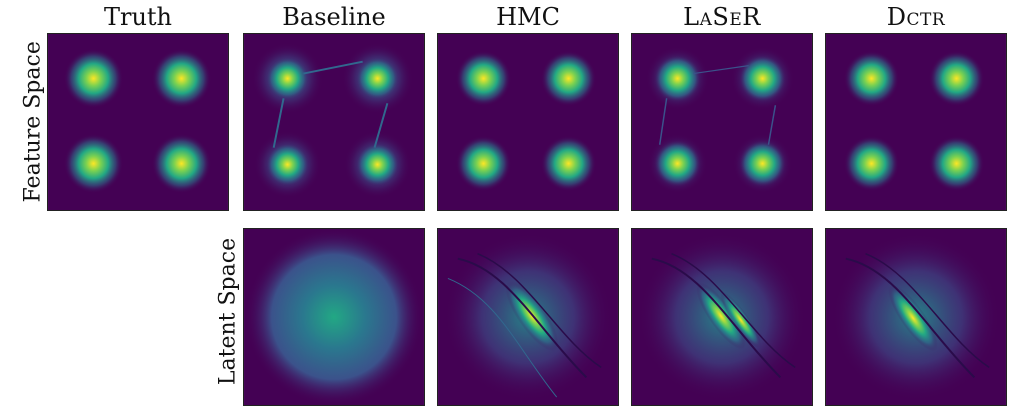 This screenshot has width=1024, height=413. Describe the element at coordinates (228, 311) in the screenshot. I see `row-label-latent-space: Latent Space` at that location.